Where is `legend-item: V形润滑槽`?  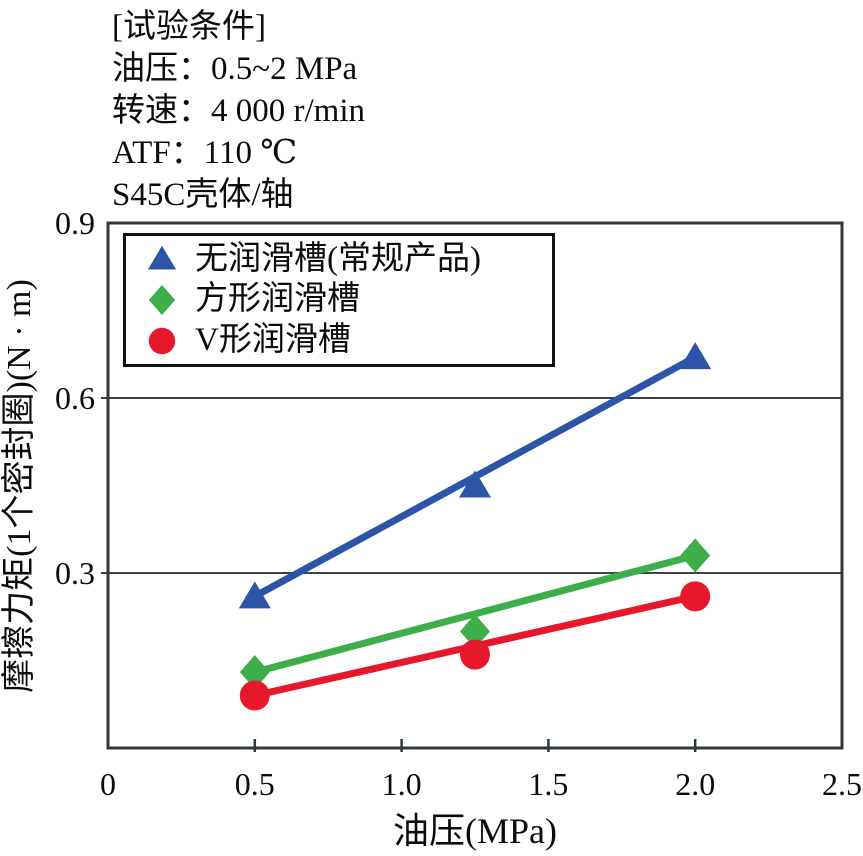 legend-item: V形润滑槽 is located at coordinates (345, 341).